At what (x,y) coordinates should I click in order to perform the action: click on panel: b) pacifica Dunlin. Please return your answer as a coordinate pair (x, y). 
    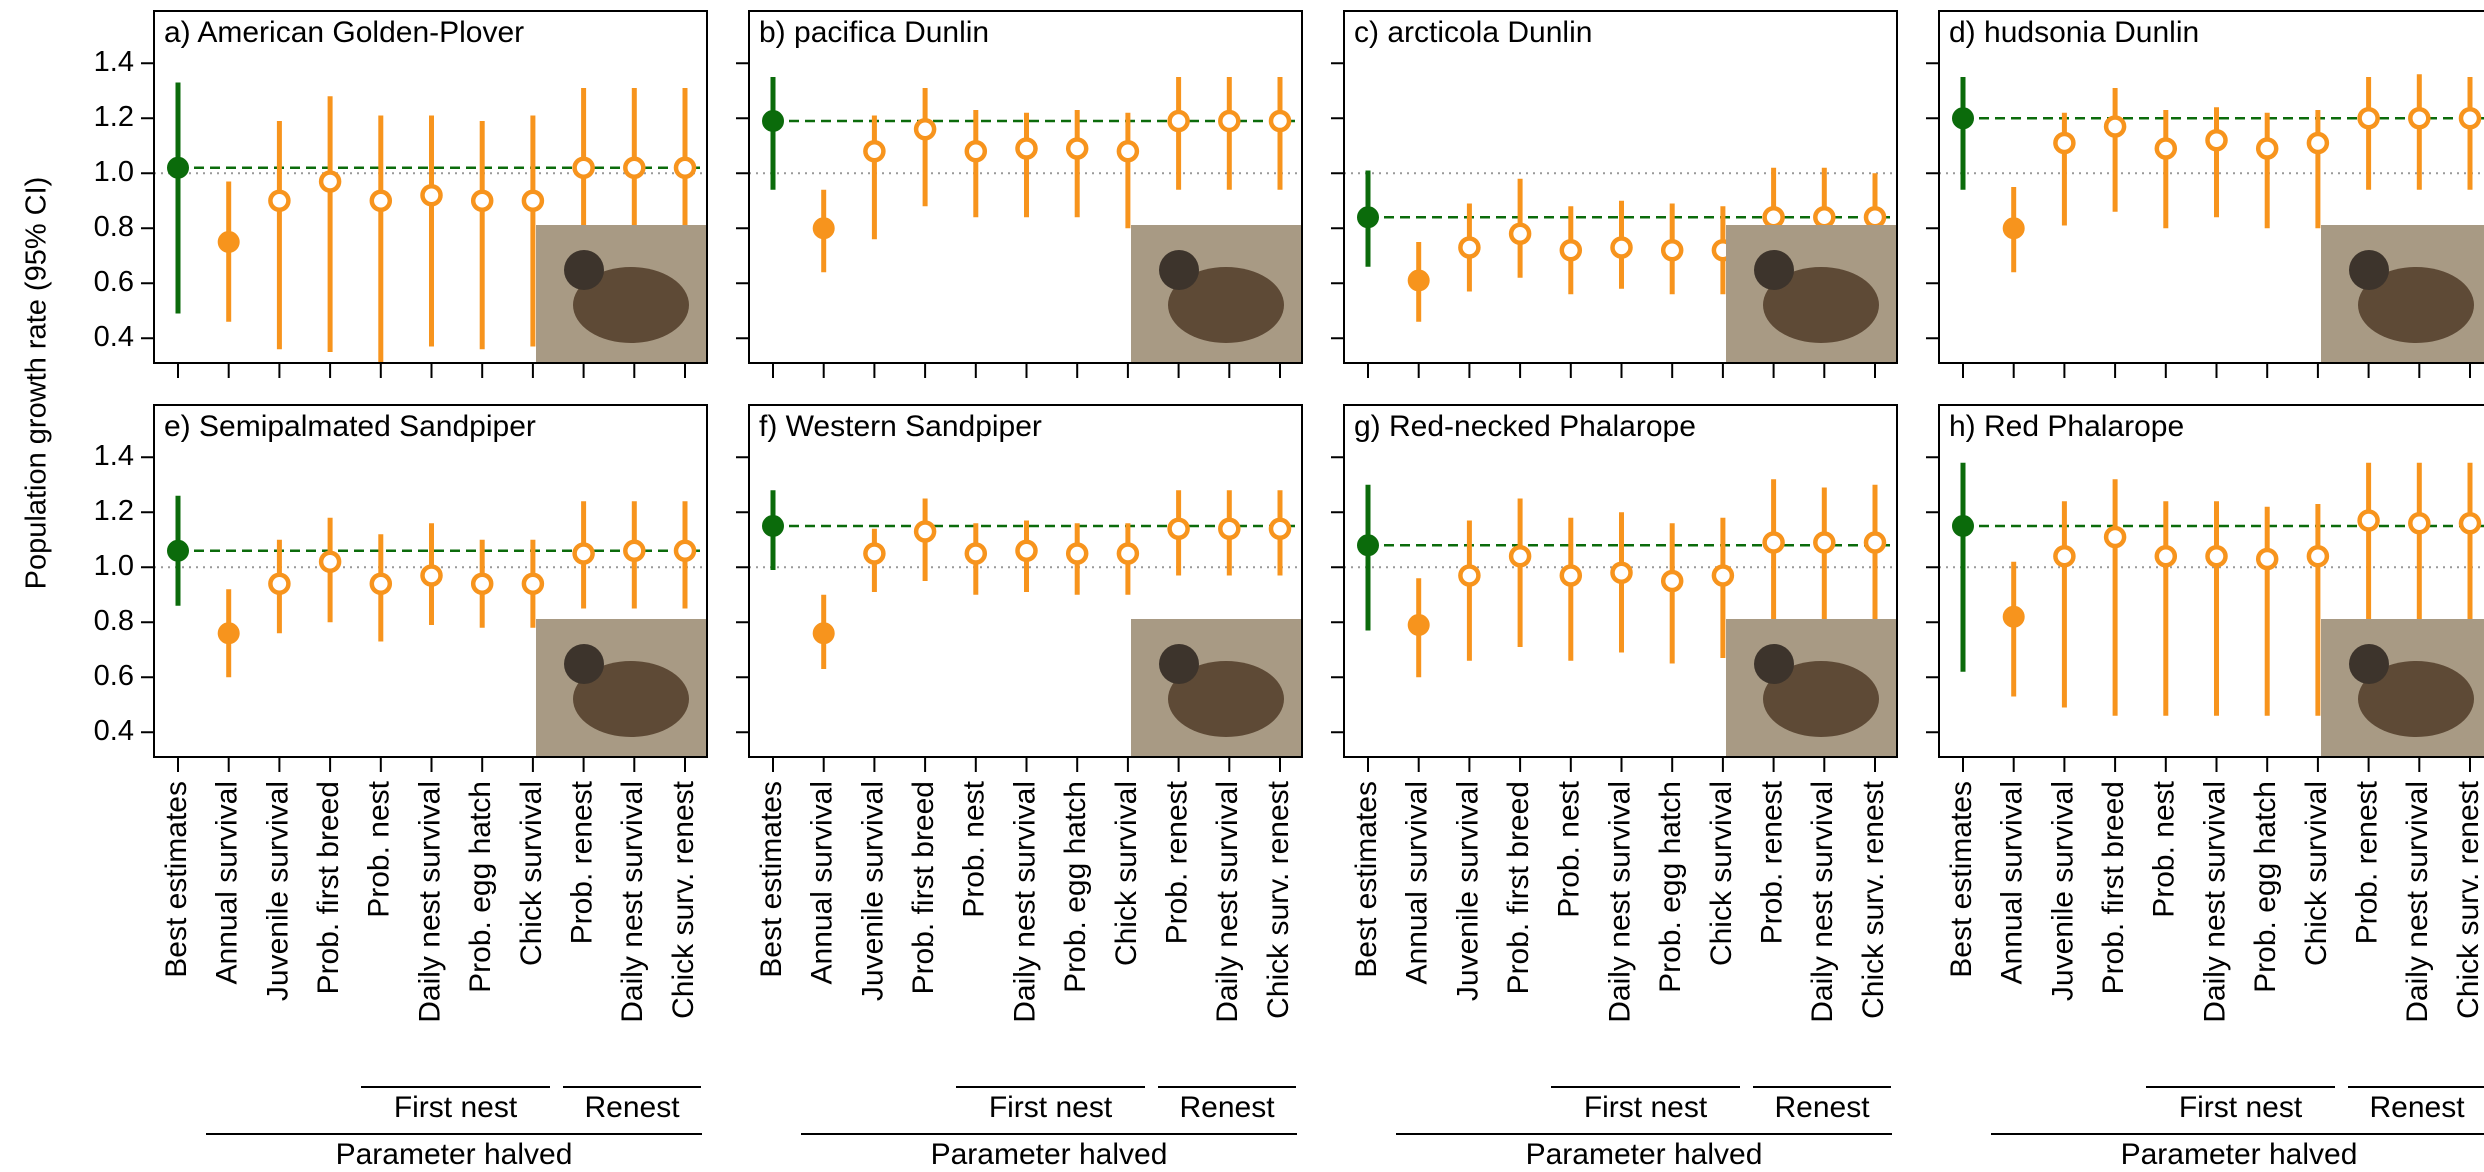
    Looking at the image, I should click on (1019, 194).